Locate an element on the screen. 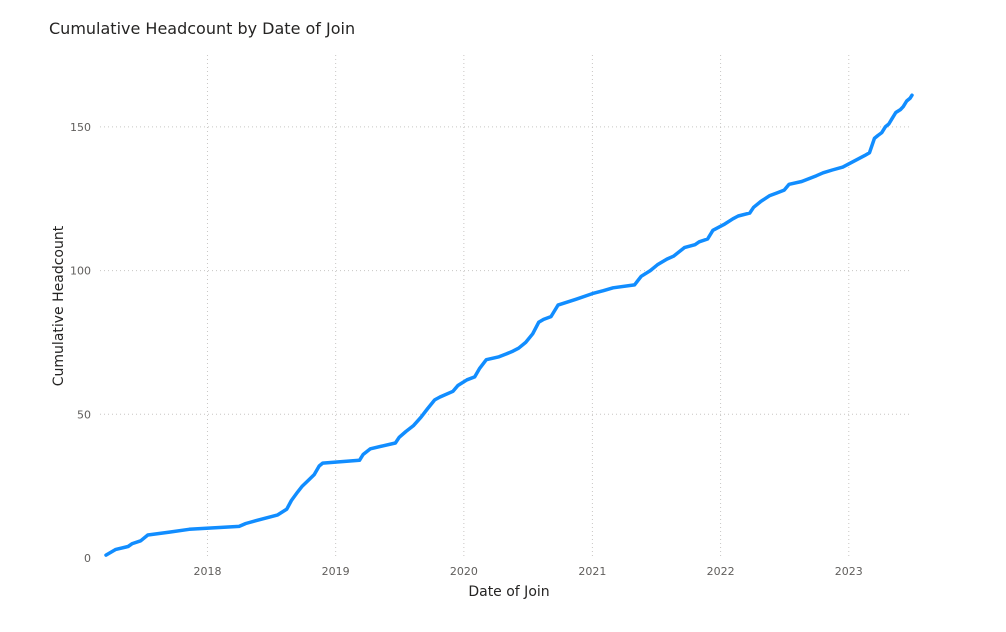  x-tick-label: 2019 is located at coordinates (336, 571).